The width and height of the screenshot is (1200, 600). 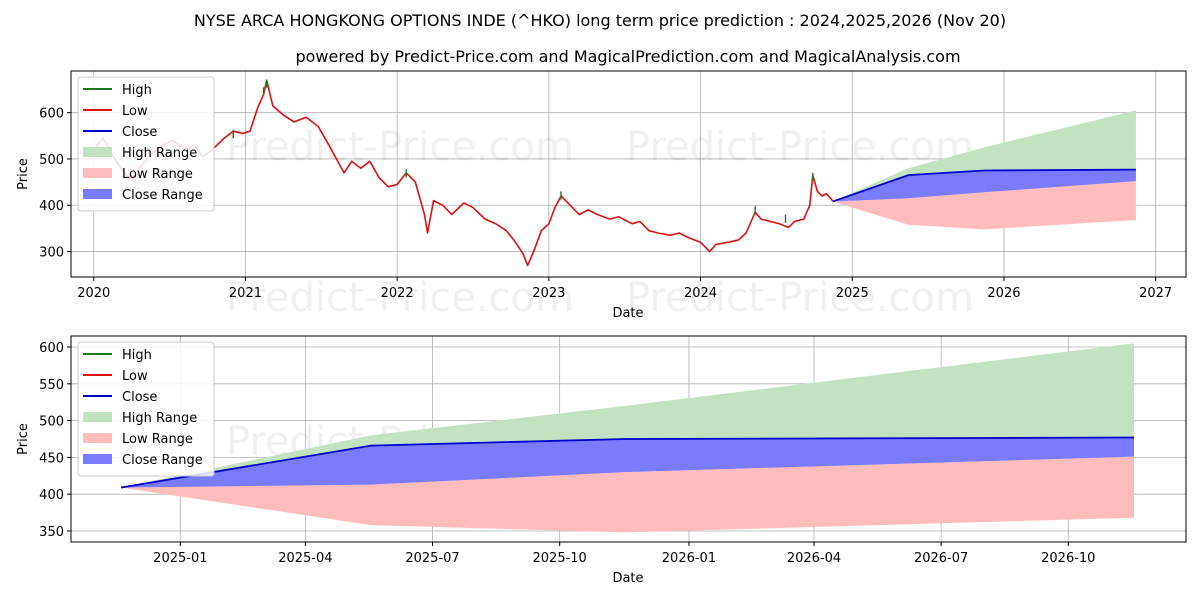 I want to click on top-x-ticks: 2020 2021 2022 2023 2024 2025 2026 2027, so click(x=624, y=289).